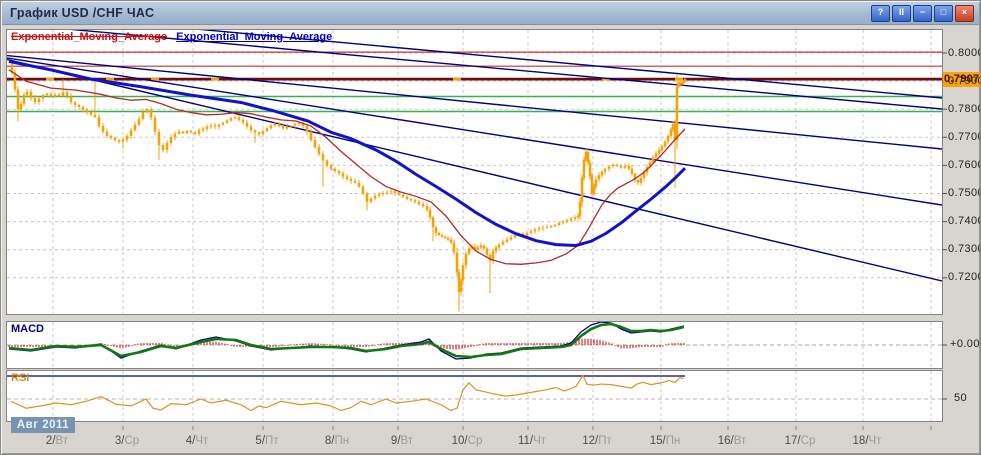 The height and width of the screenshot is (455, 981). I want to click on window-title: График USD /CHF ЧАС, so click(82, 13).